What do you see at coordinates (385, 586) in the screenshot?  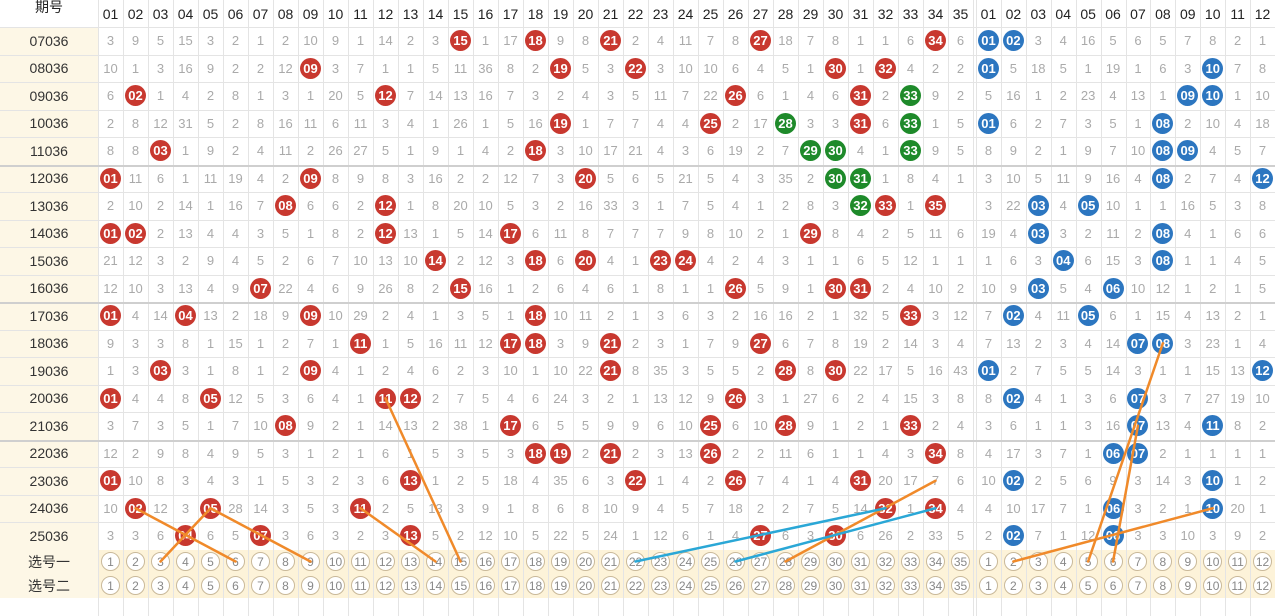 I see `pick-cell: 12` at bounding box center [385, 586].